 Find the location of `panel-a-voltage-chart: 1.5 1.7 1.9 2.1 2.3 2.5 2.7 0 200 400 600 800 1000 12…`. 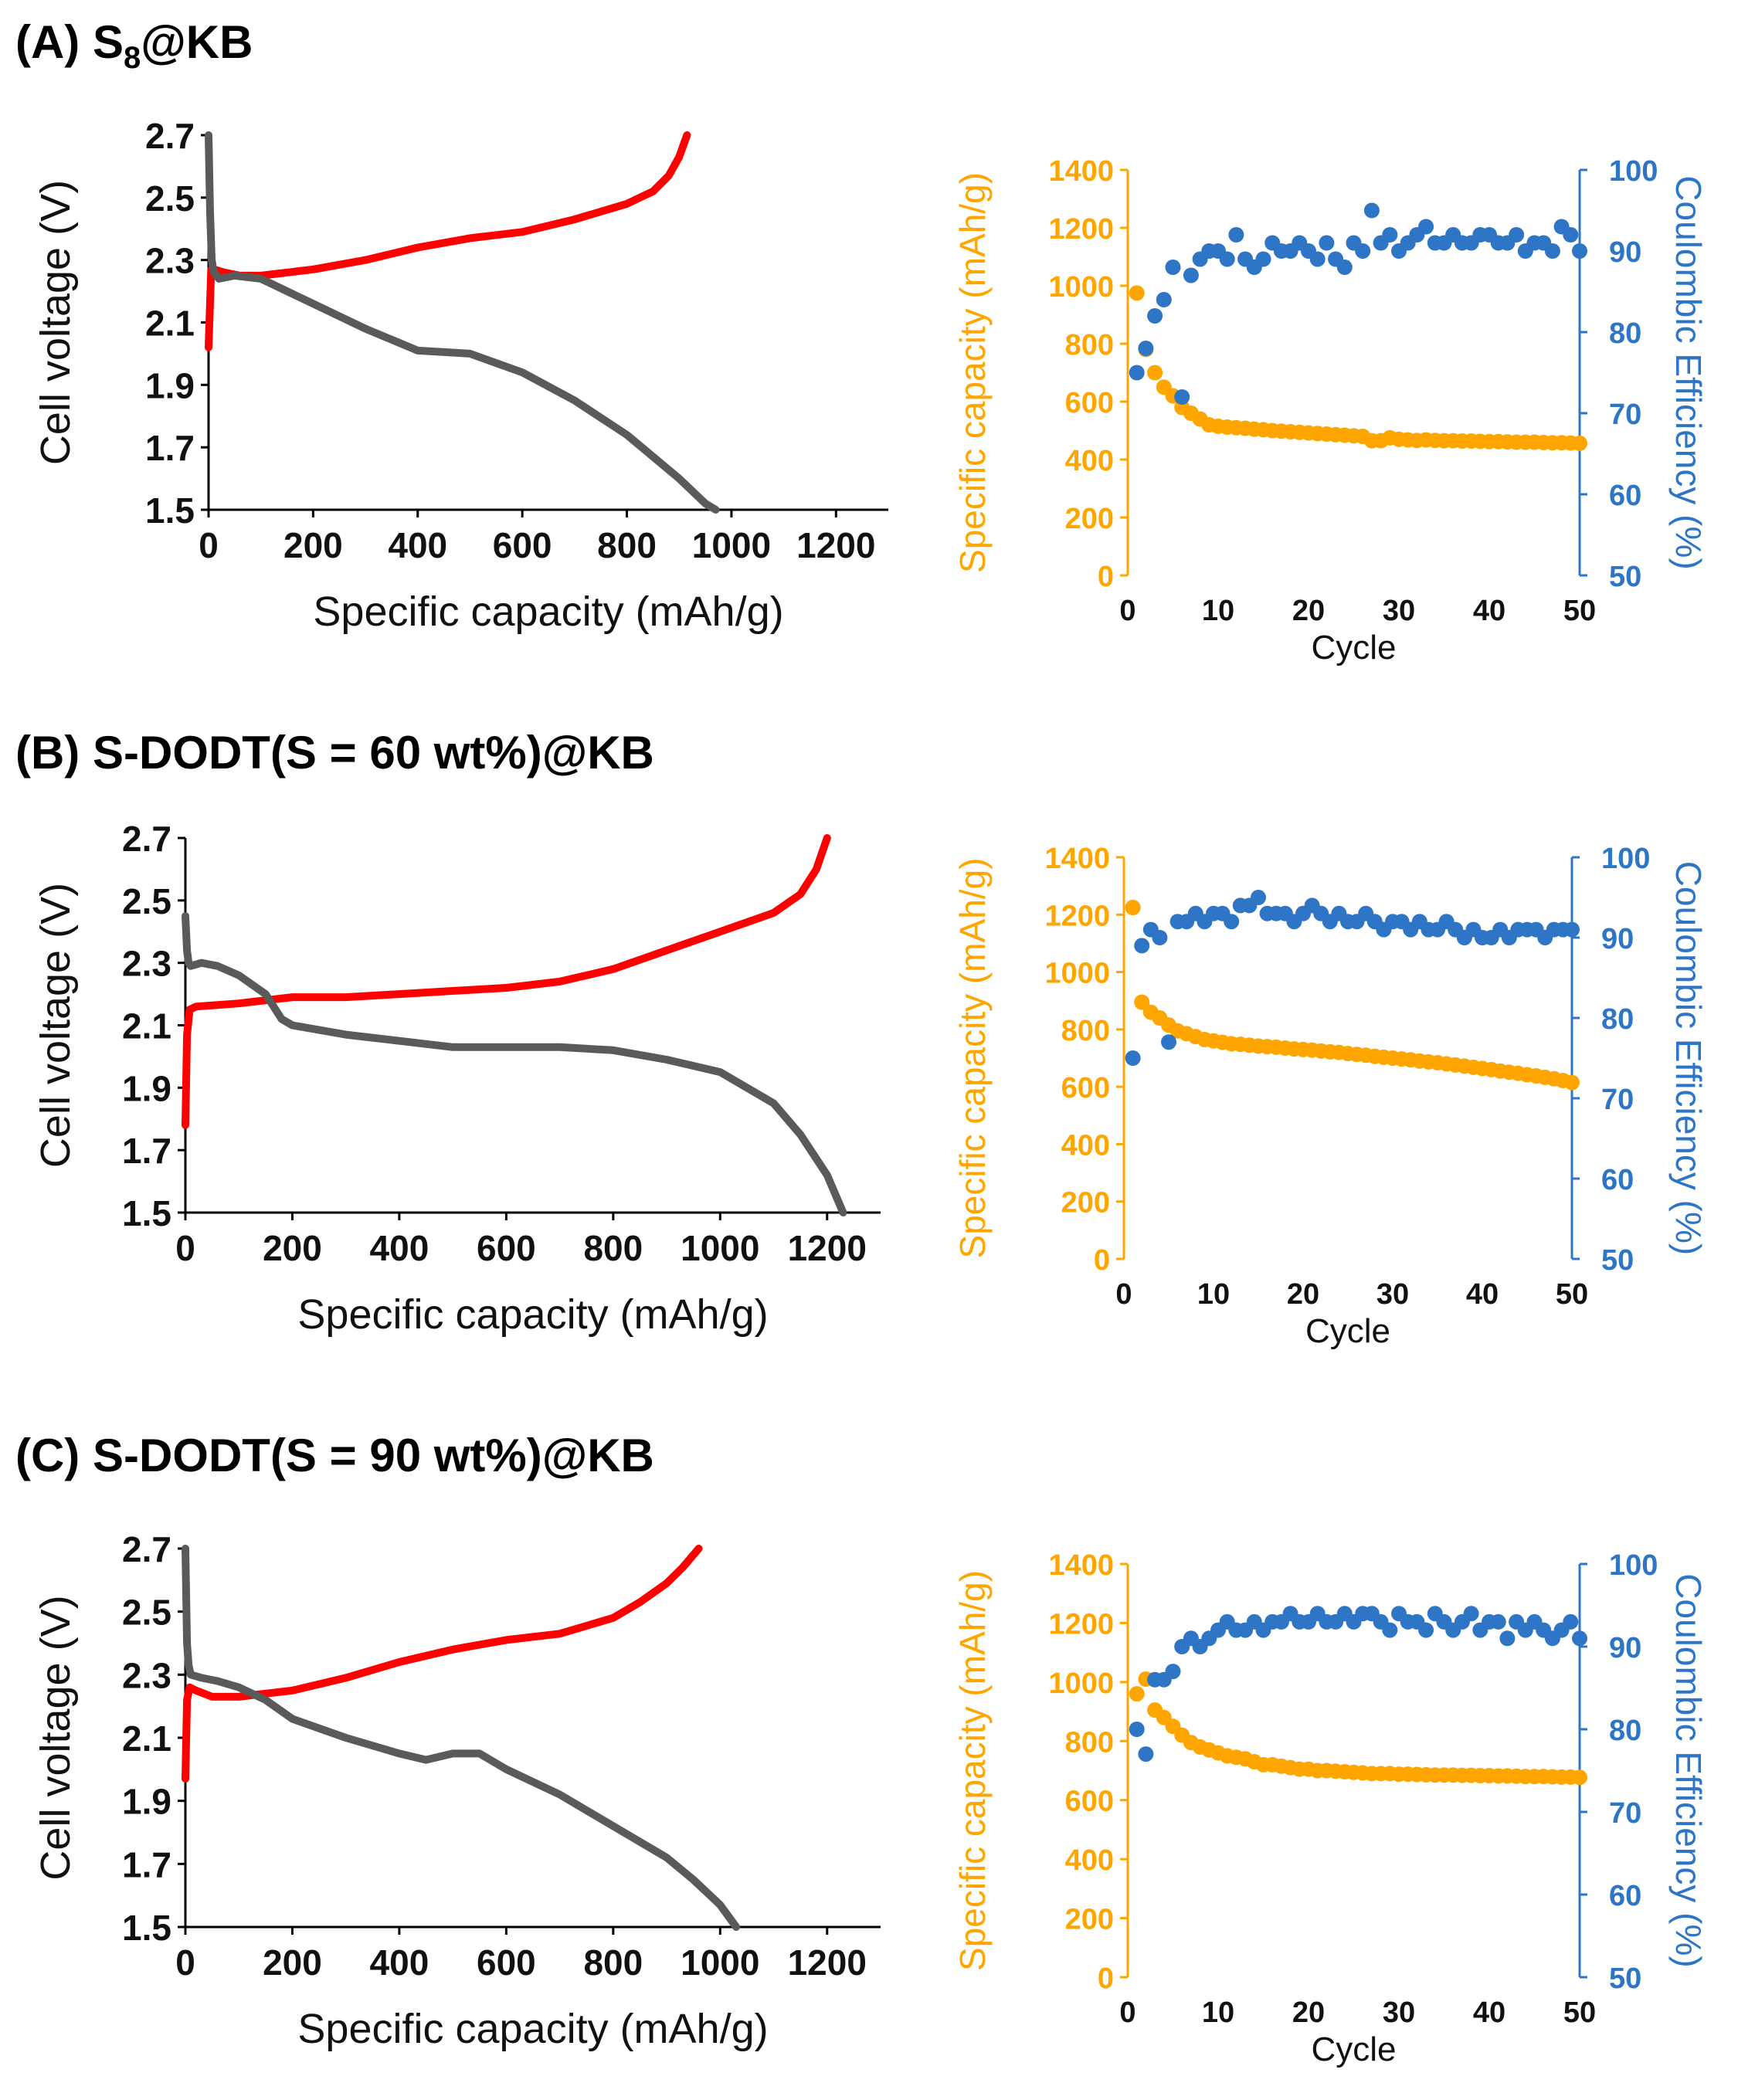

panel-a-voltage-chart: 1.5 1.7 1.9 2.1 2.3 2.5 2.7 0 200 400 600 800 1000 12… is located at coordinates (460, 375).